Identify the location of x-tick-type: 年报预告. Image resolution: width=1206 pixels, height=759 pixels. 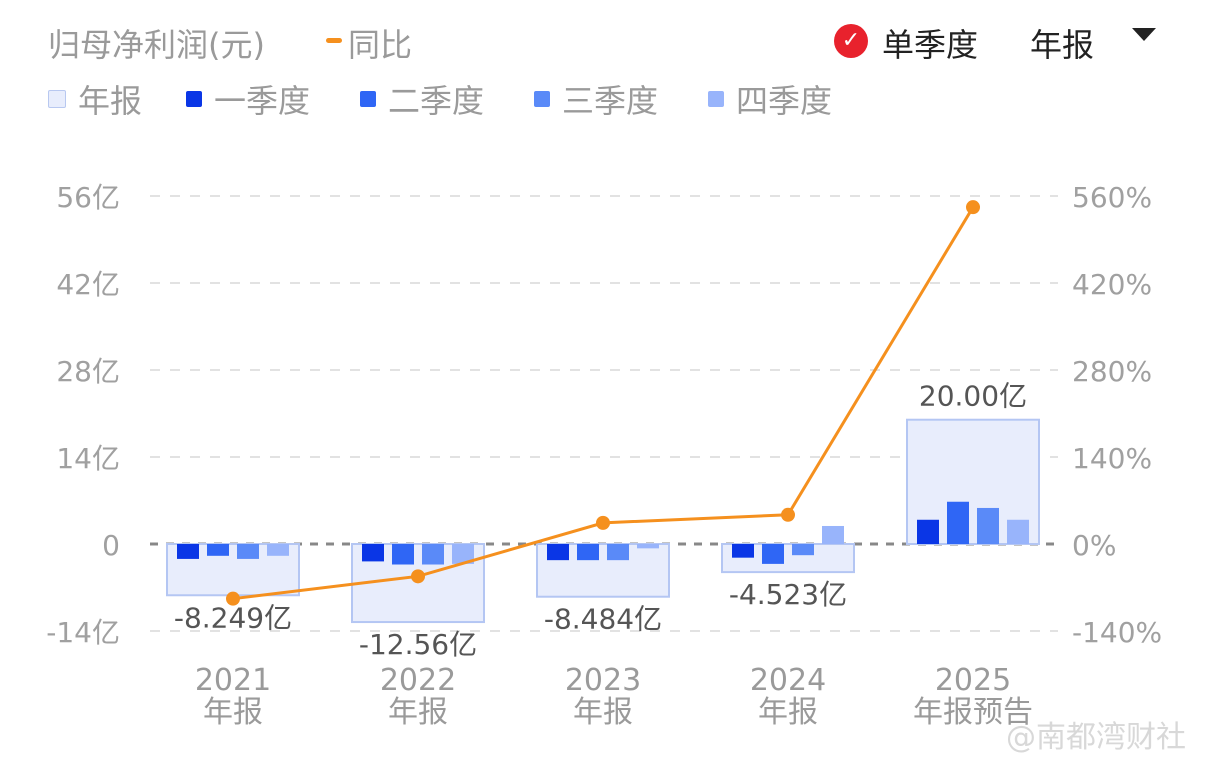
(973, 712).